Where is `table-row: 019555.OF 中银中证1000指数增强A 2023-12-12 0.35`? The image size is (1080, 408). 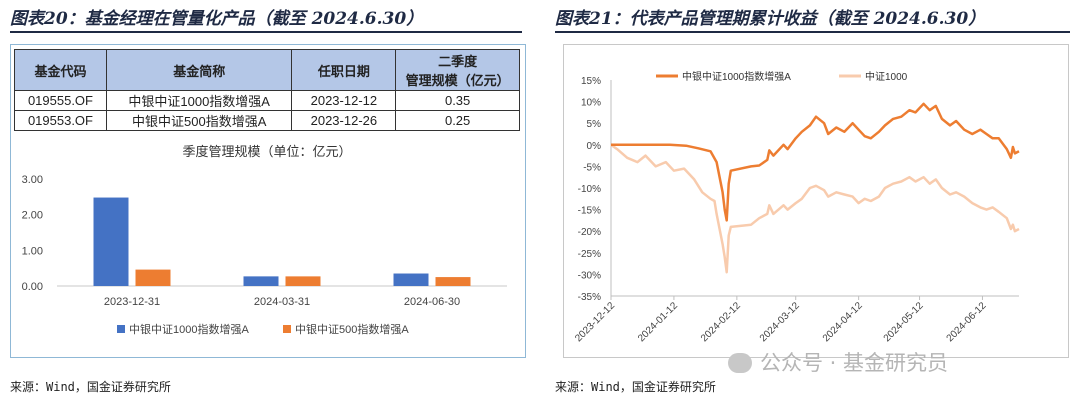
table-row: 019555.OF 中银中证1000指数增强A 2023-12-12 0.35 is located at coordinates (267, 100).